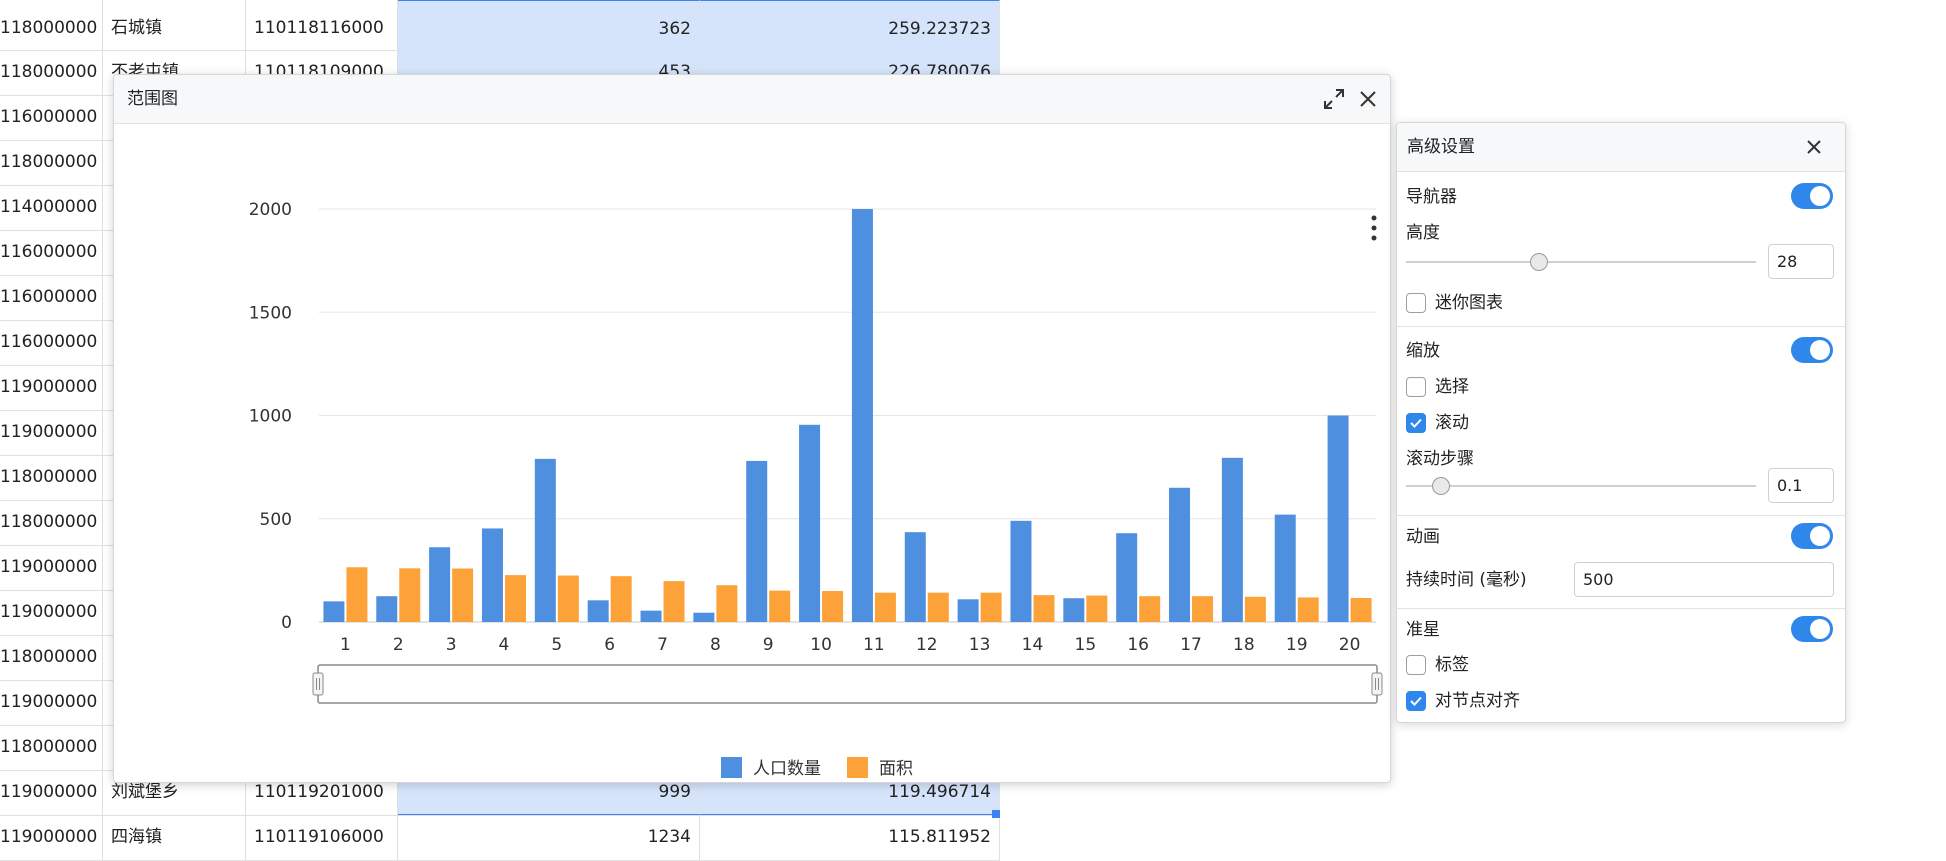  What do you see at coordinates (1297, 645) in the screenshot?
I see `x-tick-label: 19` at bounding box center [1297, 645].